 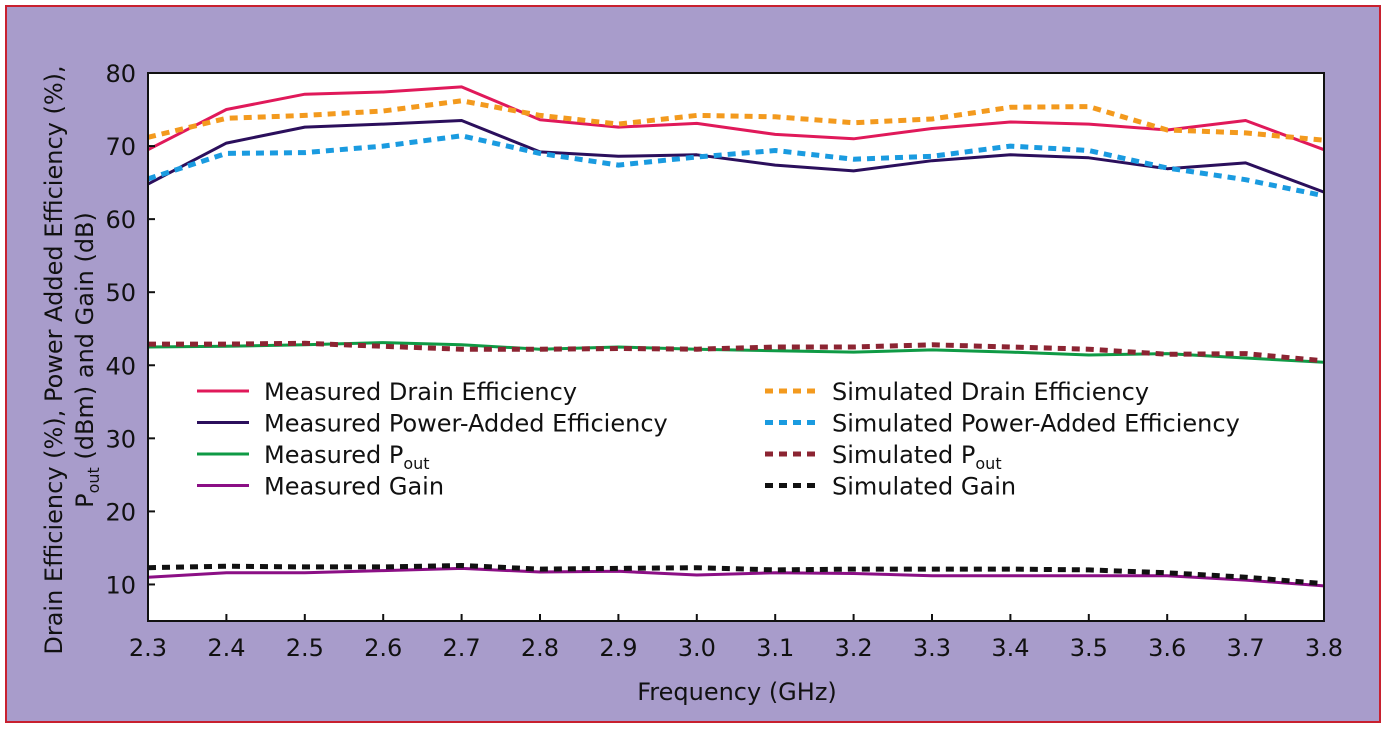 I want to click on x-tick-label: 3.1, so click(x=775, y=648).